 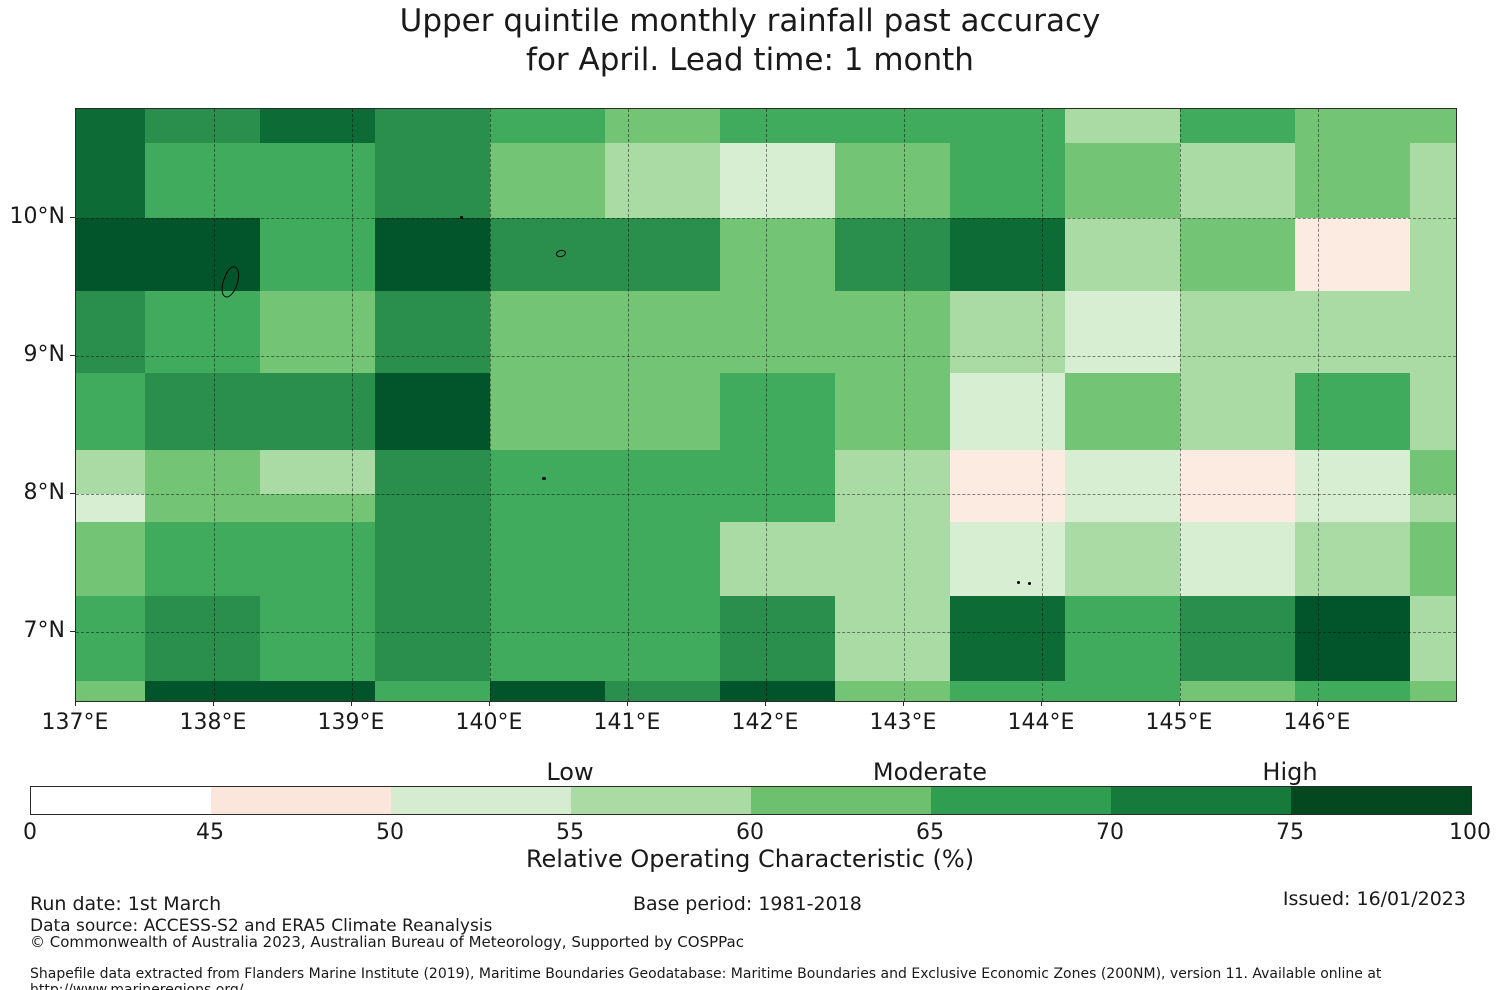 What do you see at coordinates (37, 216) in the screenshot?
I see `y-tick-label: 10°N` at bounding box center [37, 216].